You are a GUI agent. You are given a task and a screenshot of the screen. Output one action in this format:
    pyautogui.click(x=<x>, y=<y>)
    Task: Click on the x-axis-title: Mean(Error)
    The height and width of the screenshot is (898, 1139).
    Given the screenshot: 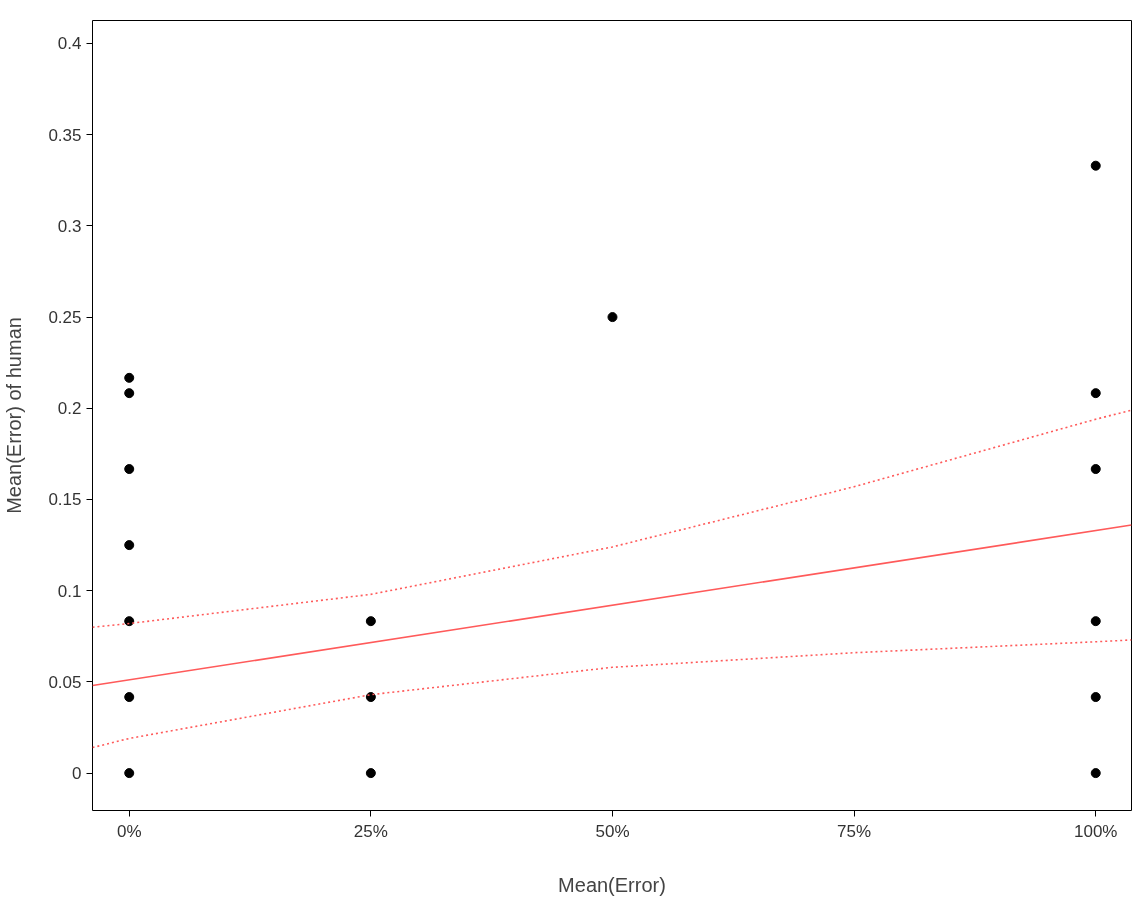 What is the action you would take?
    pyautogui.click(x=612, y=884)
    